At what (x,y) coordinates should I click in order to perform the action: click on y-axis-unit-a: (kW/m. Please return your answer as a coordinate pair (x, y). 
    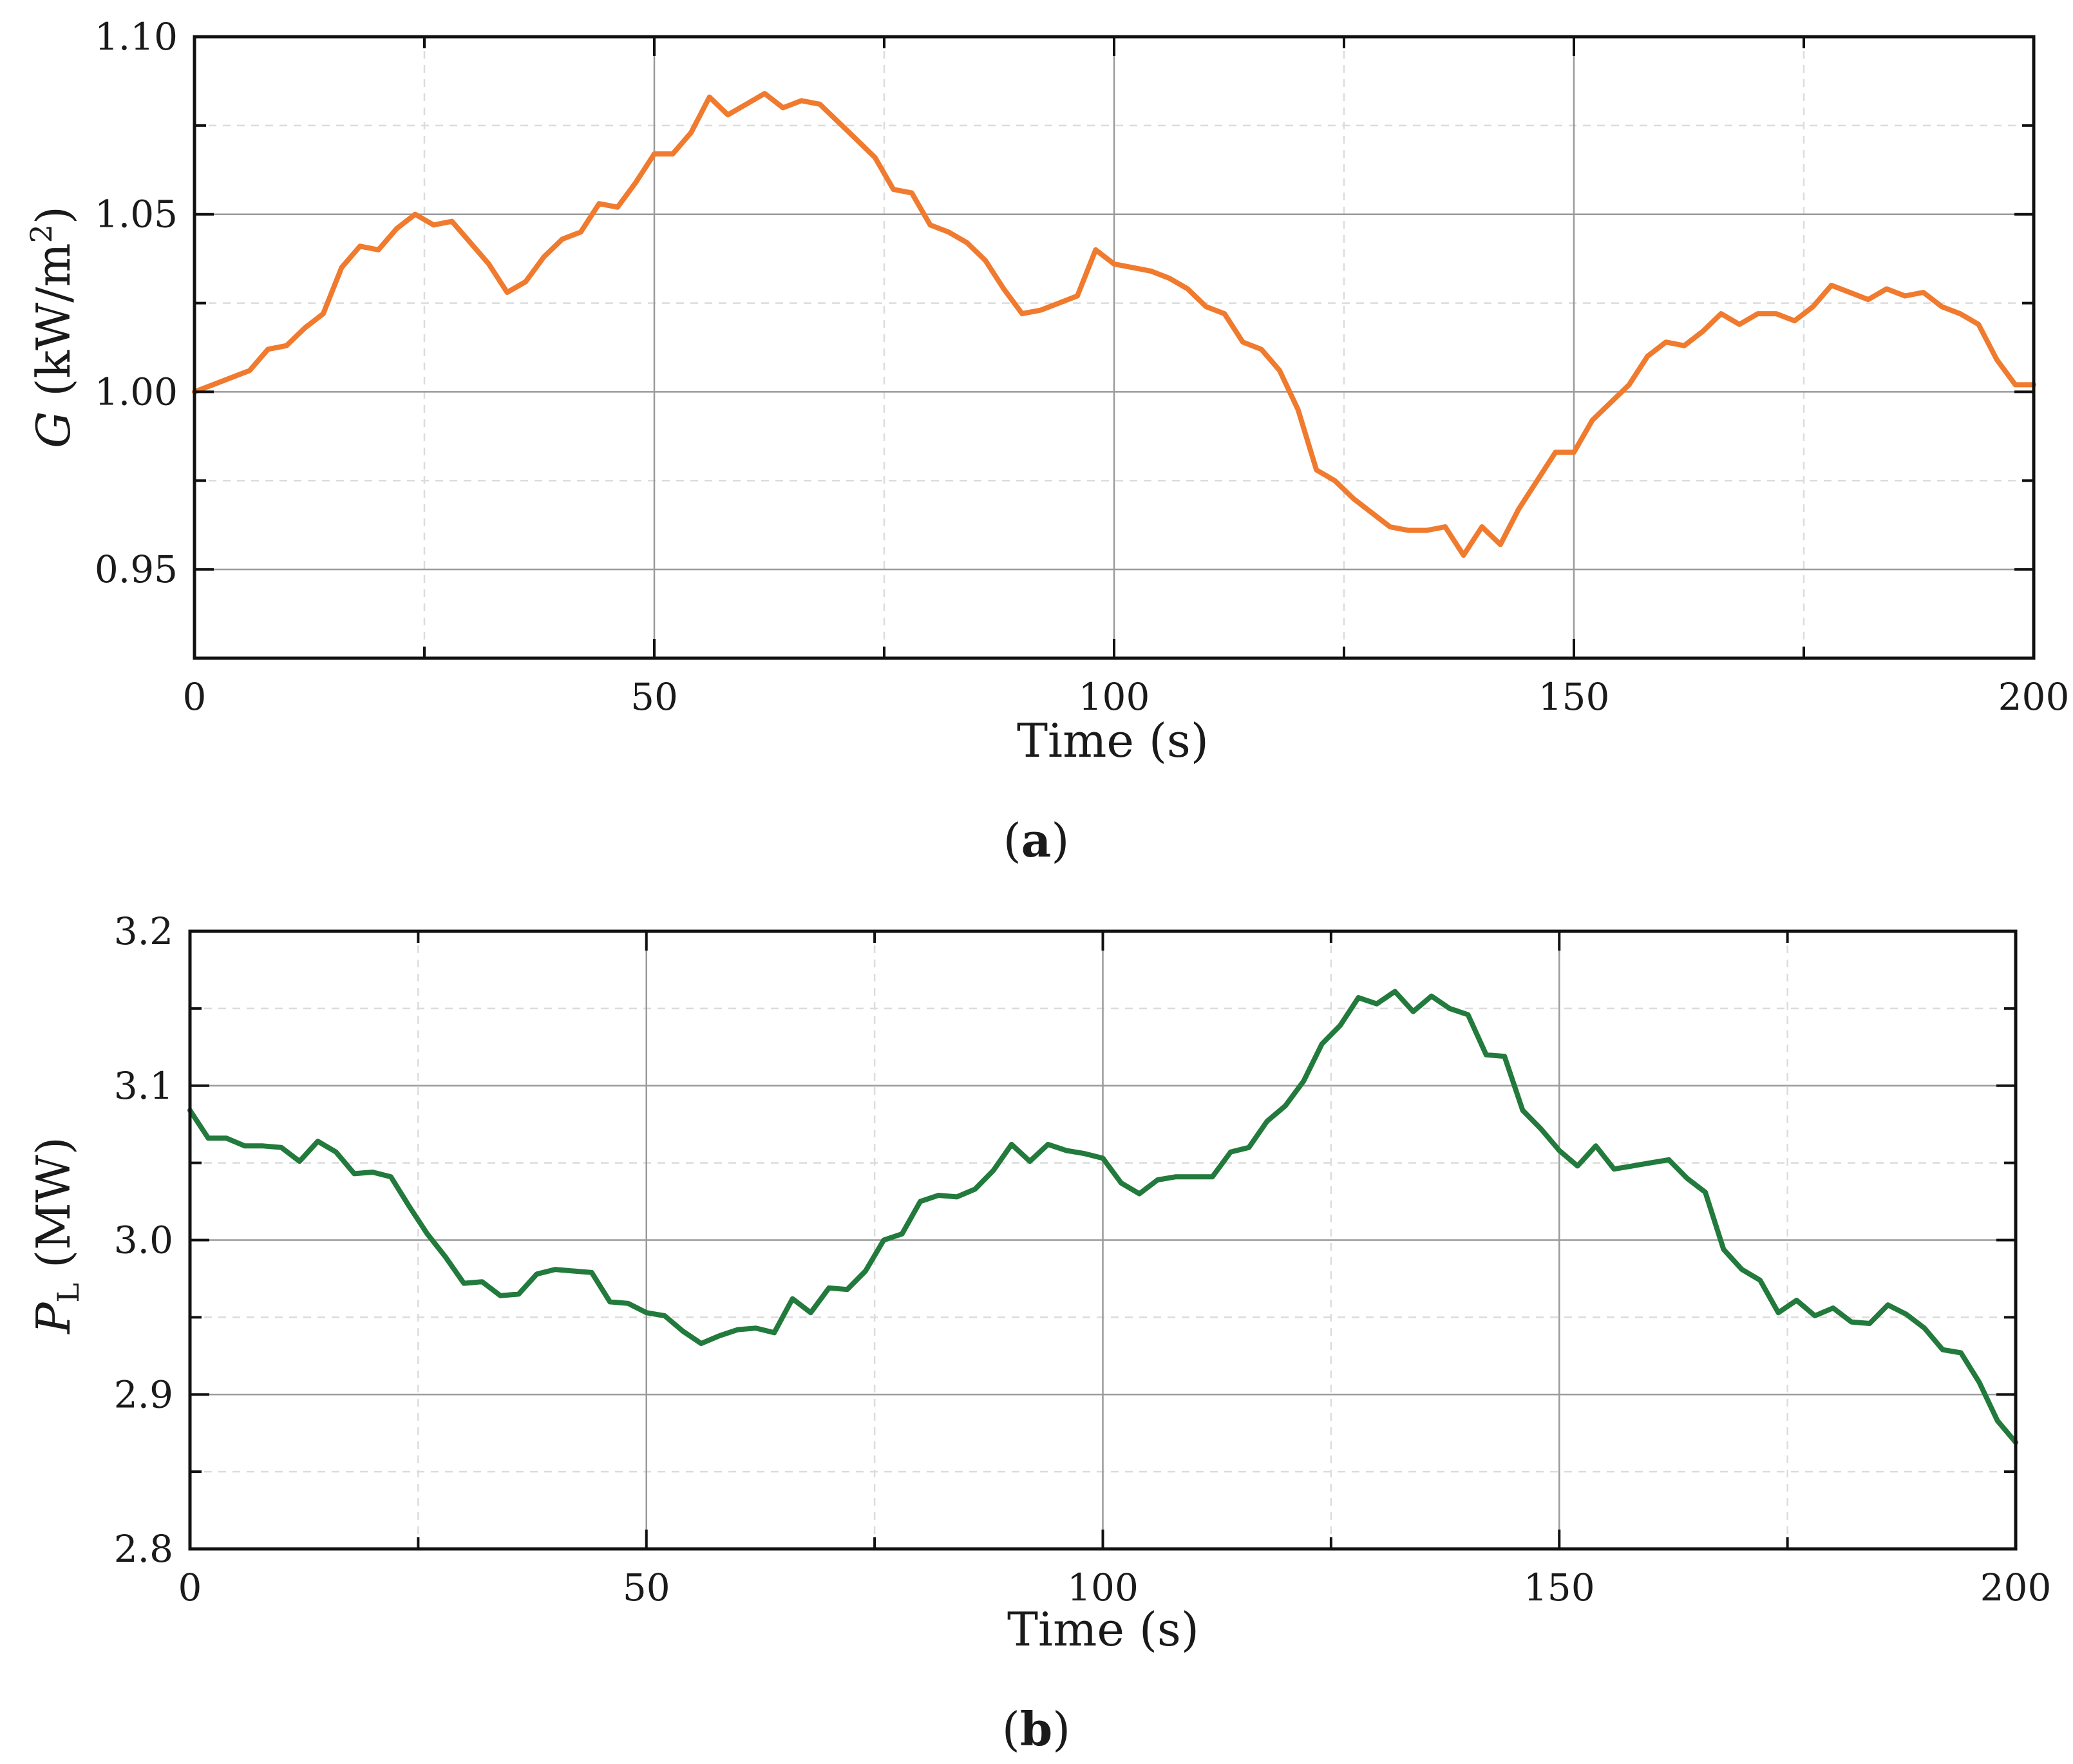
    Looking at the image, I should click on (53, 327).